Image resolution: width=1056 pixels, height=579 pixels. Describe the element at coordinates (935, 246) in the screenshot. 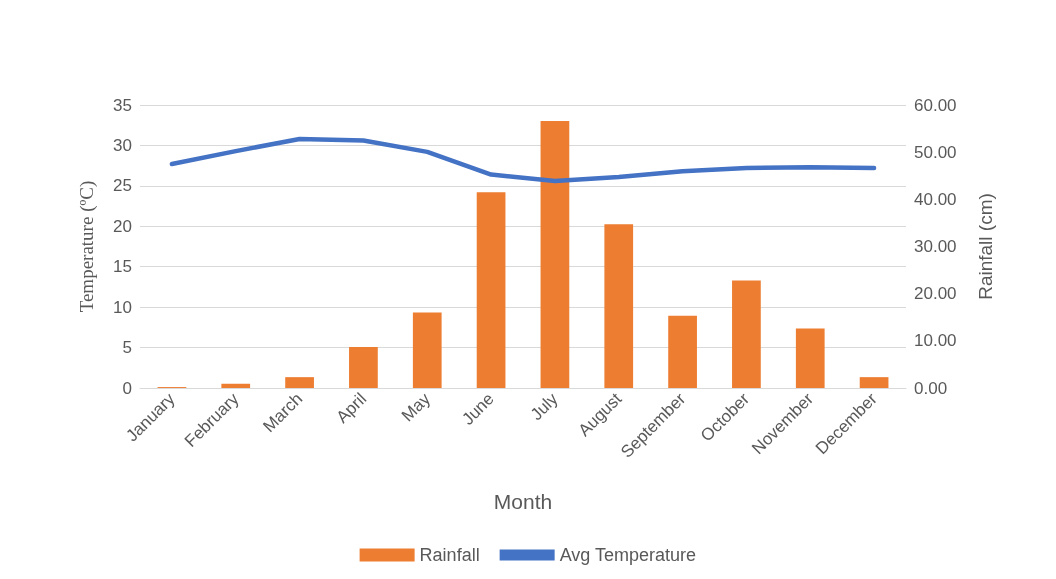

I see `y2-tick-label: 30.00` at that location.